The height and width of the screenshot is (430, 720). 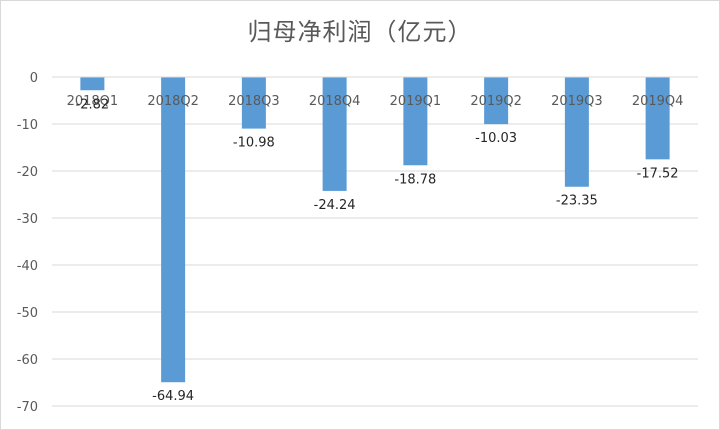 I want to click on y-tick-label: -40, so click(x=27, y=266).